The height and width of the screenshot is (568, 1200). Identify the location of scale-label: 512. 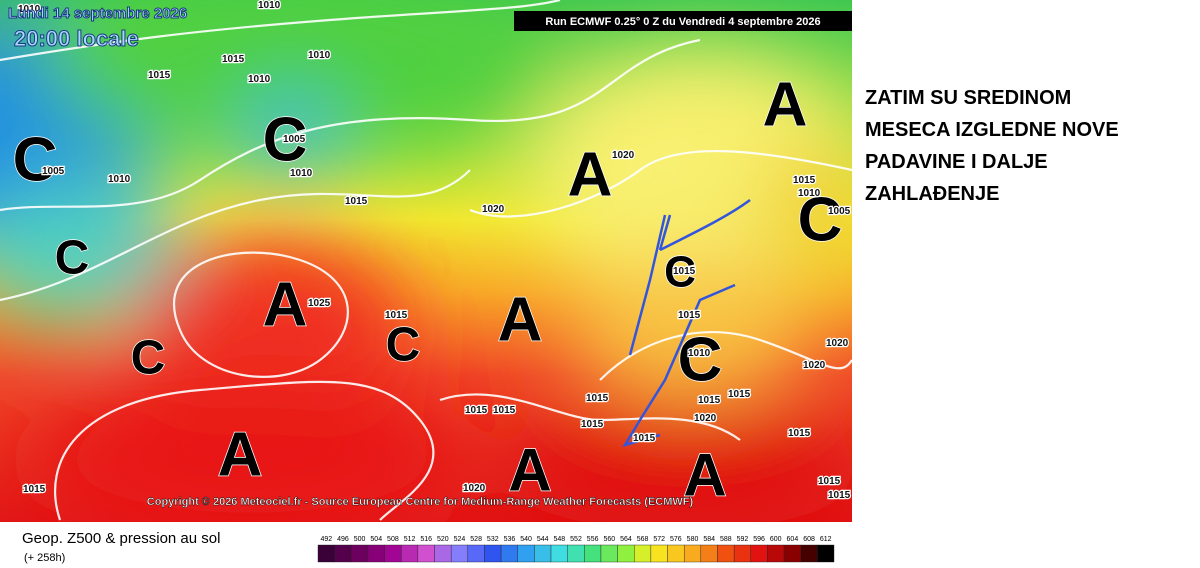
(410, 539).